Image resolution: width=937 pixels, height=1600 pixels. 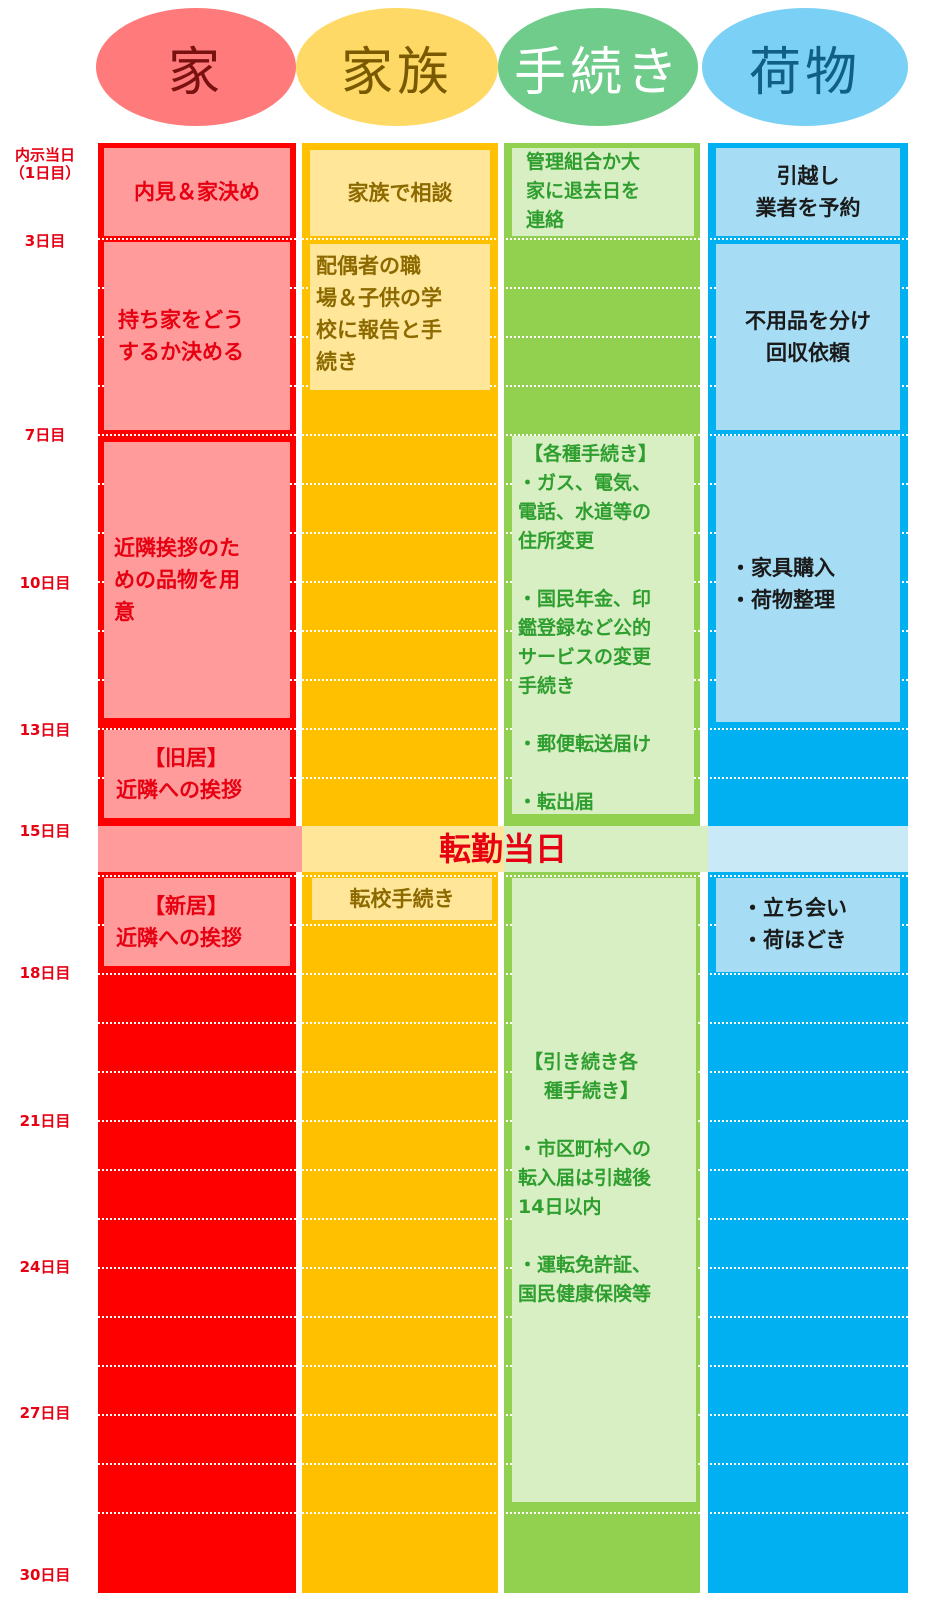 What do you see at coordinates (179, 790) in the screenshot?
I see `house-task-old-greeting-line2: 近隣への挨拶` at bounding box center [179, 790].